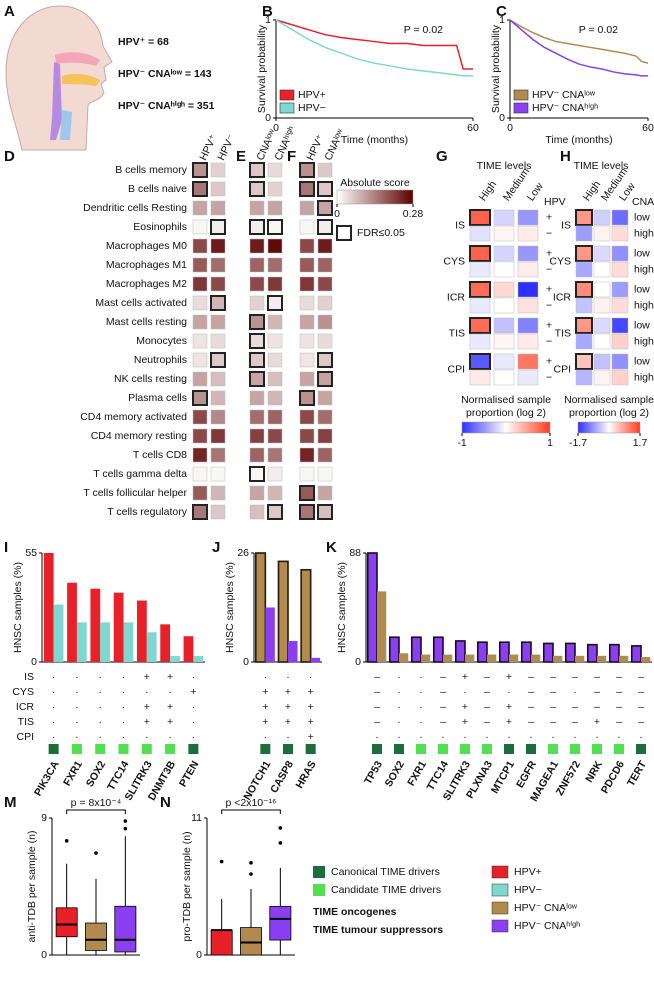 This screenshot has width=654, height=992. What do you see at coordinates (147, 512) in the screenshot?
I see `row-label: T cells regulatory` at bounding box center [147, 512].